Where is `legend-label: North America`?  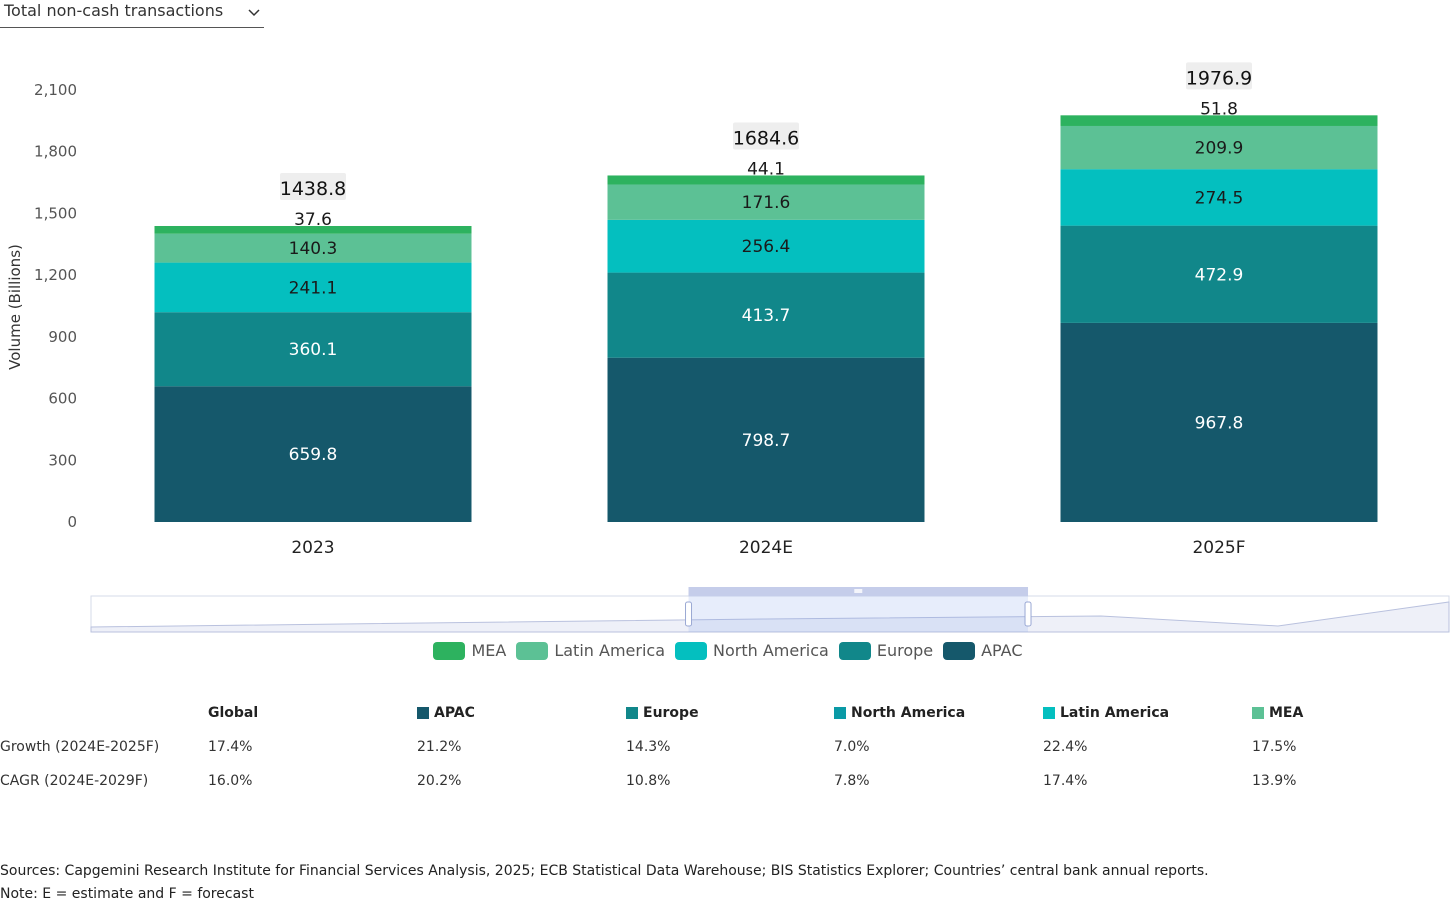
legend-label: North America is located at coordinates (771, 650).